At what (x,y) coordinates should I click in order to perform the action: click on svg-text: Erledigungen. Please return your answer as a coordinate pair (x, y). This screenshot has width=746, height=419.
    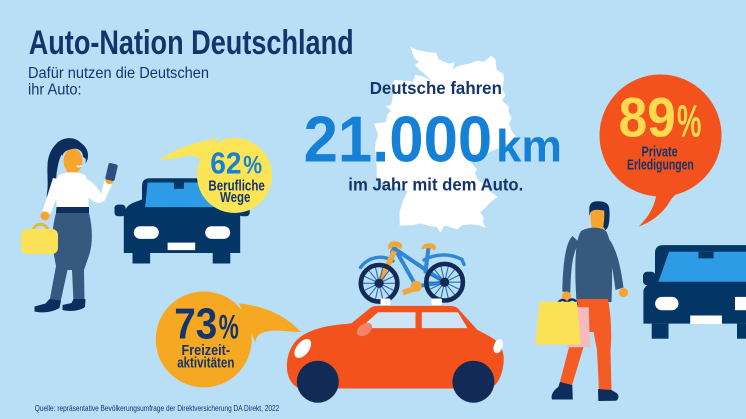
    Looking at the image, I should click on (660, 166).